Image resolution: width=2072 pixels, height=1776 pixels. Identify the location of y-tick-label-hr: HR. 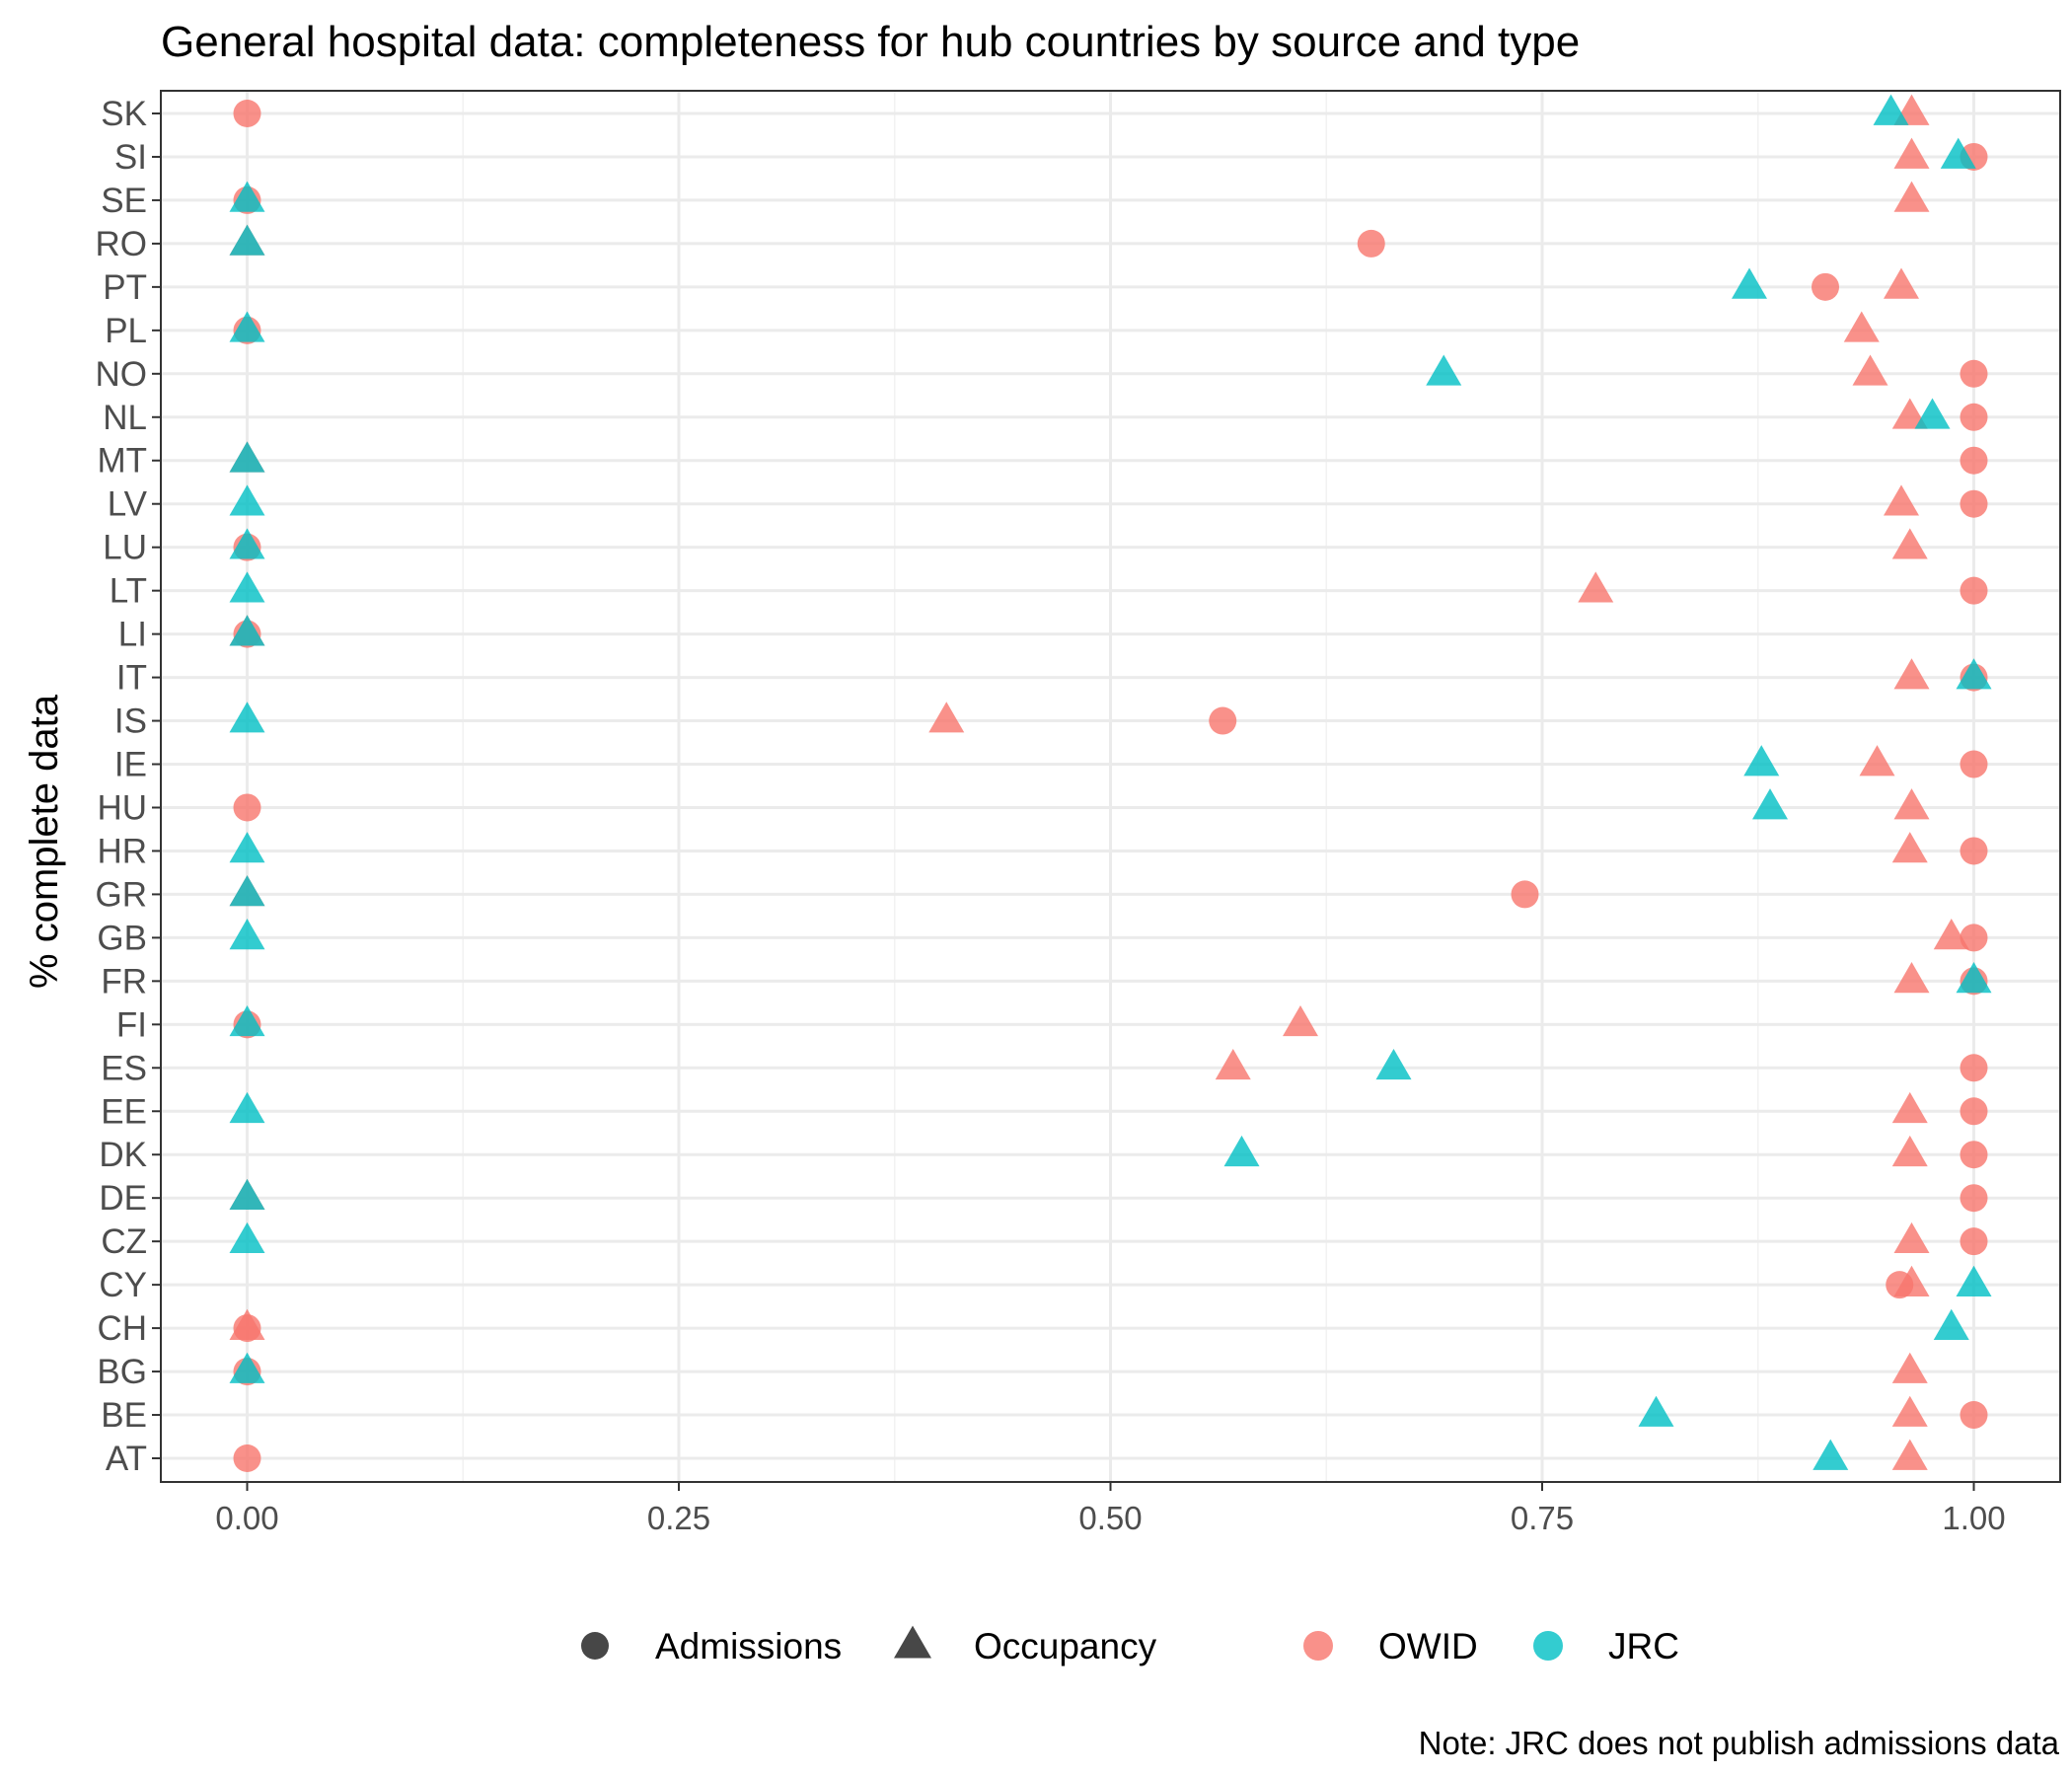
(122, 851).